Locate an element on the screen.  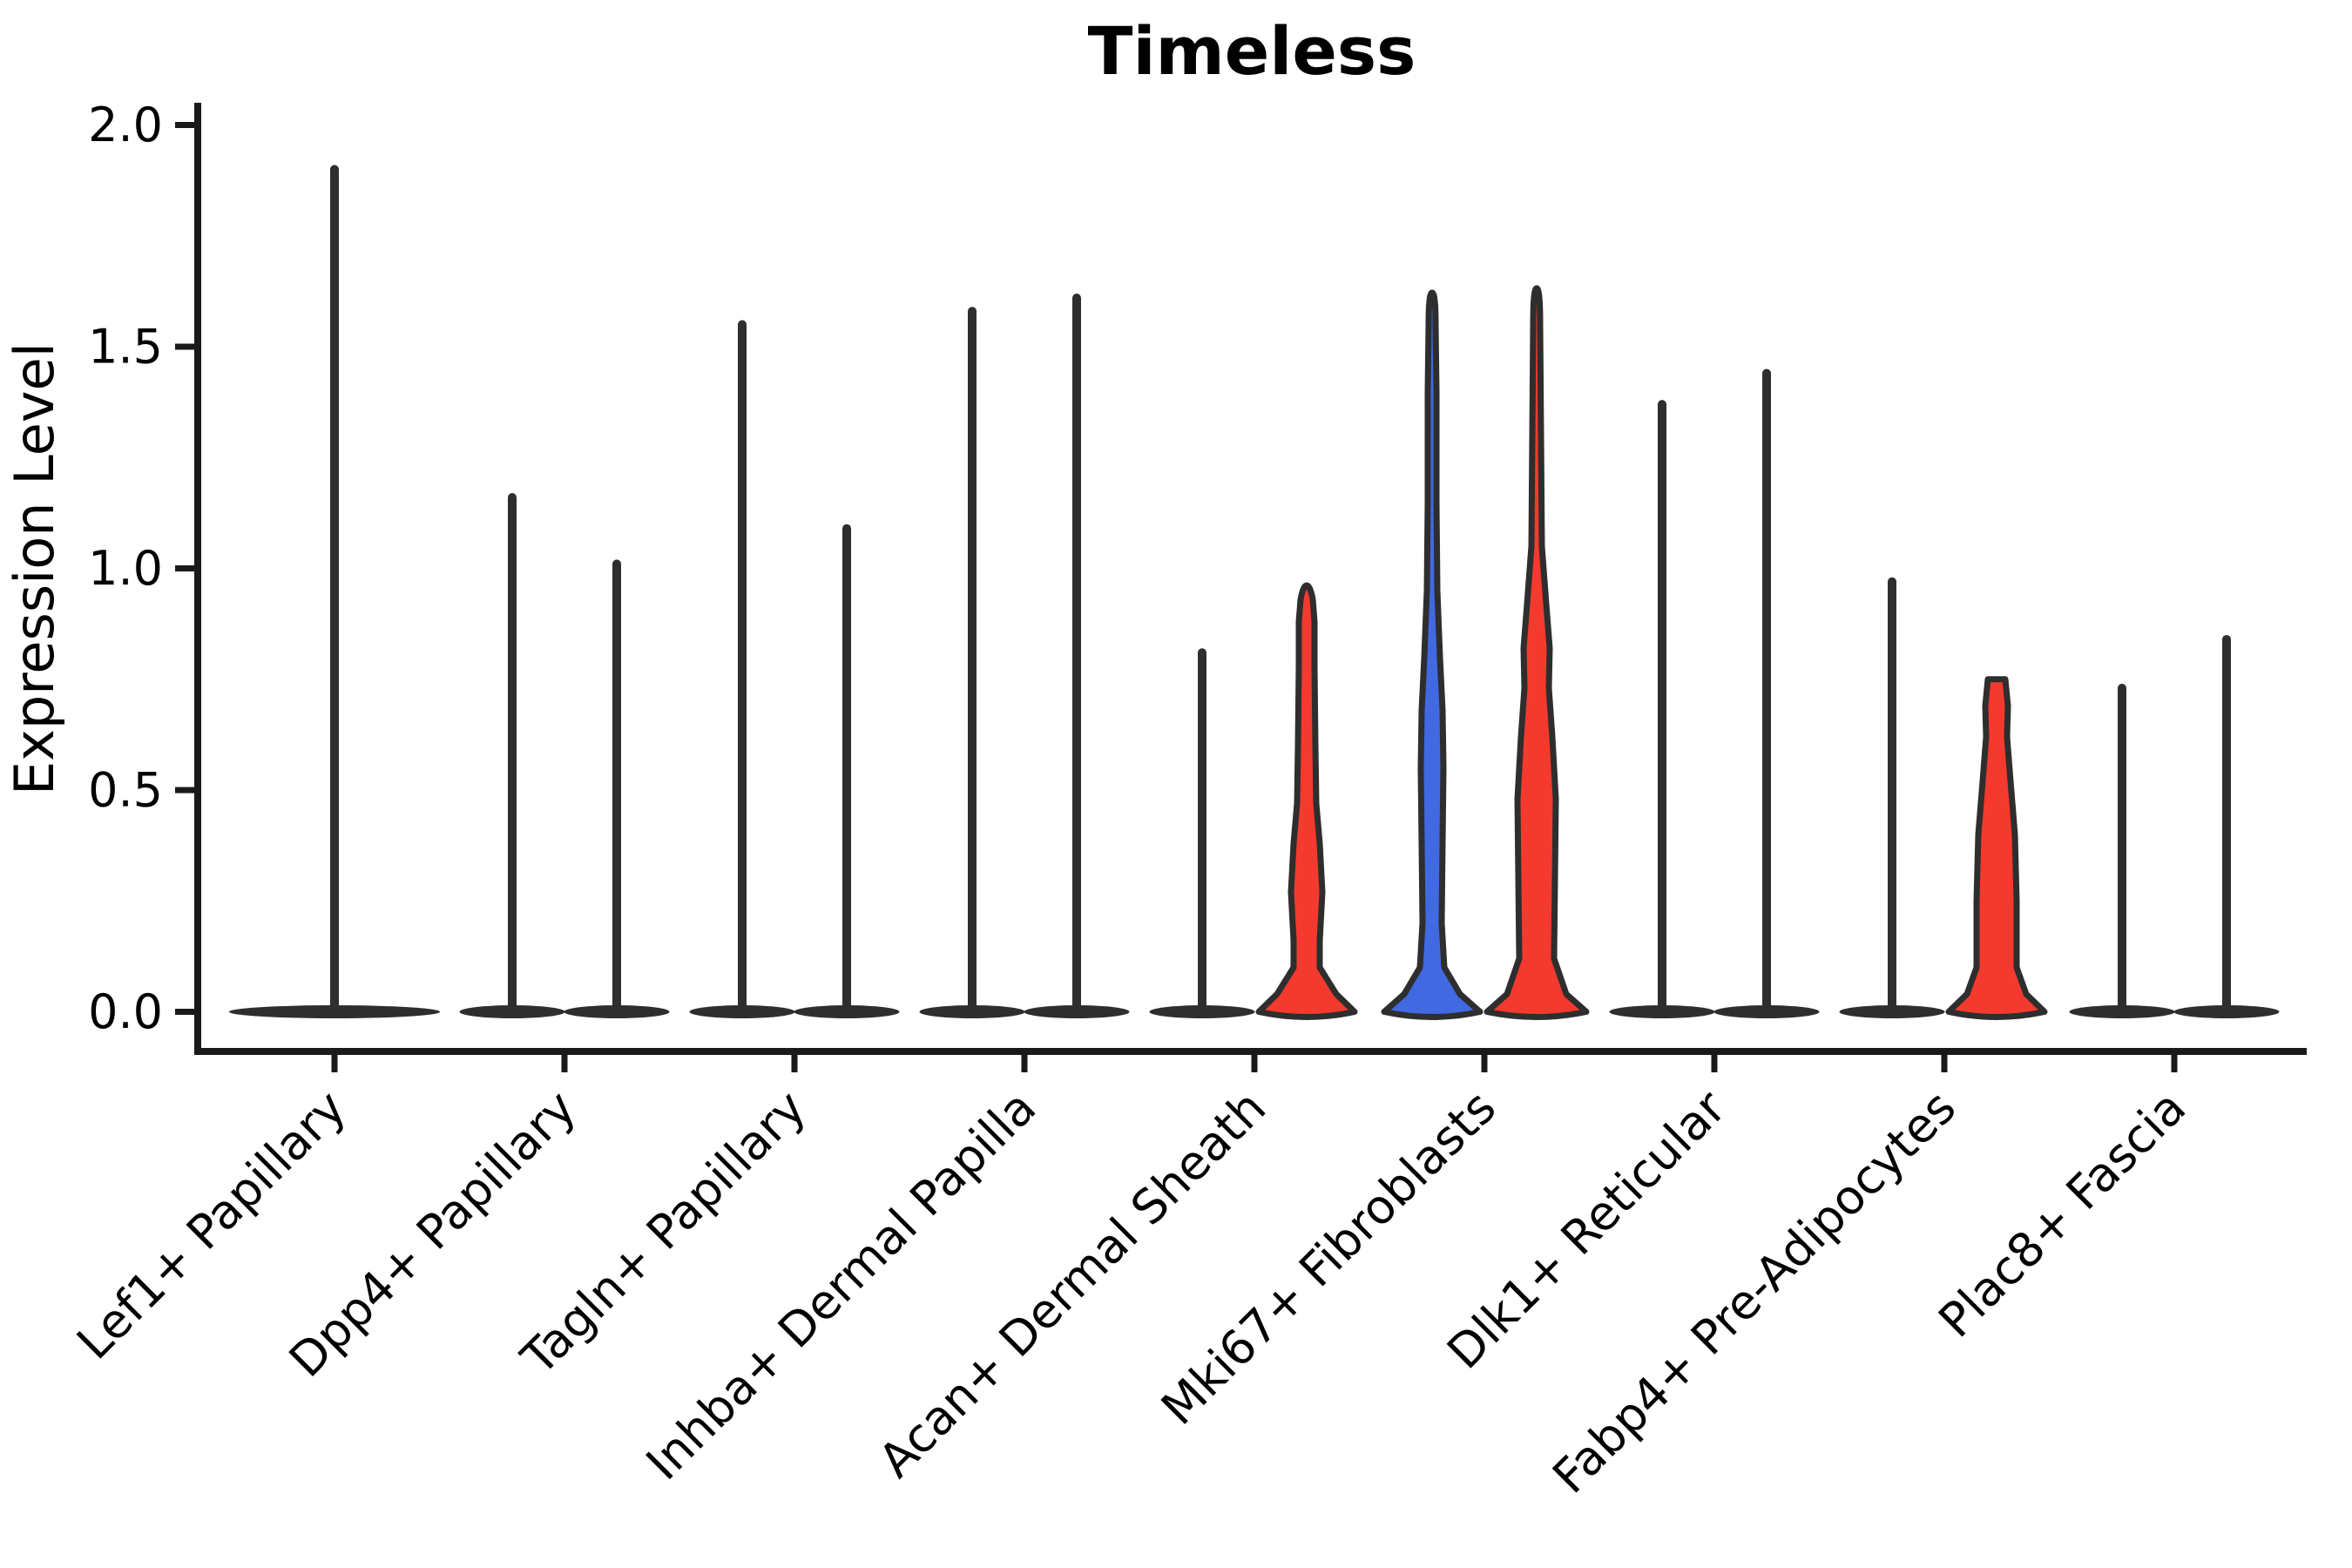
y-axis-spine is located at coordinates (198, 579).